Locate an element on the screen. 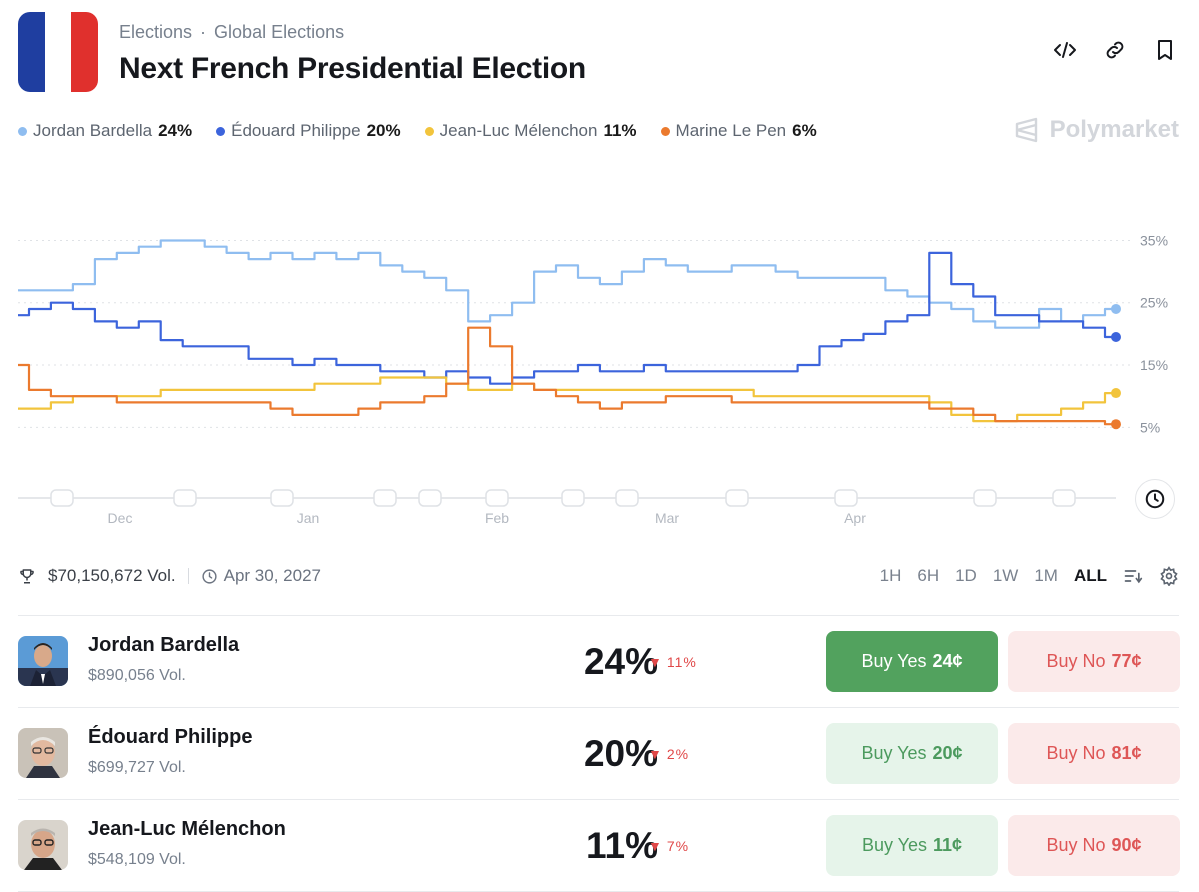  x-tick-label: Mar is located at coordinates (667, 518).